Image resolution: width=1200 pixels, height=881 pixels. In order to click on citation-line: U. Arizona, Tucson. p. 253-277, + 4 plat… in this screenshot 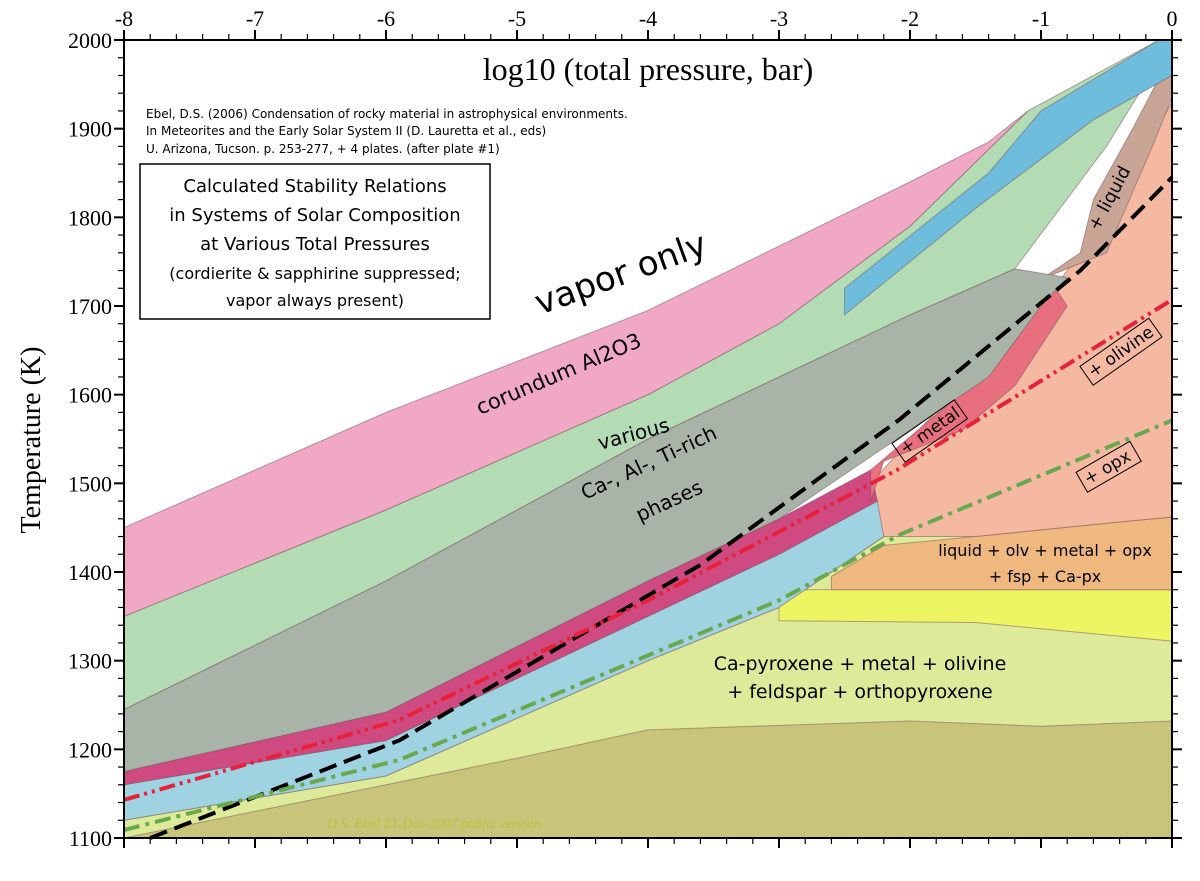, I will do `click(323, 149)`.